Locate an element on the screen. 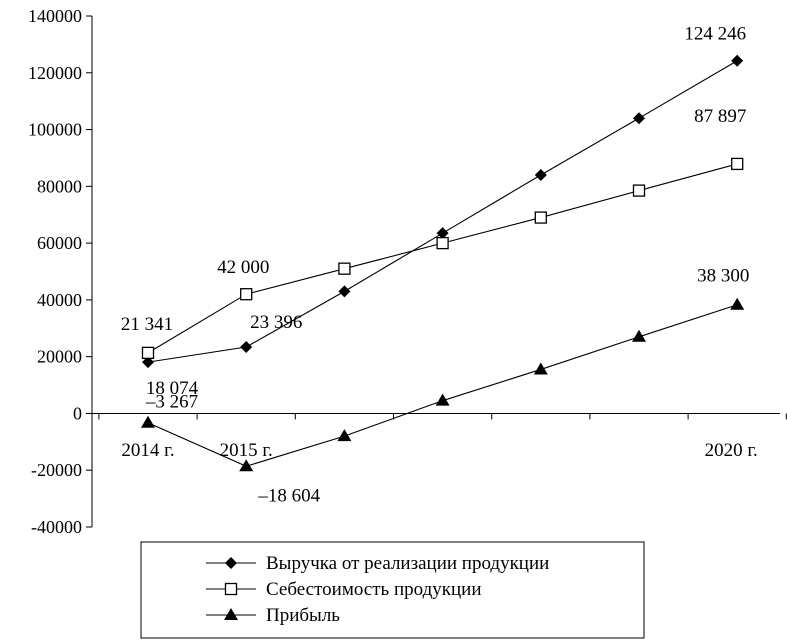 This screenshot has width=787, height=643. data-label: –18 604 is located at coordinates (288, 495).